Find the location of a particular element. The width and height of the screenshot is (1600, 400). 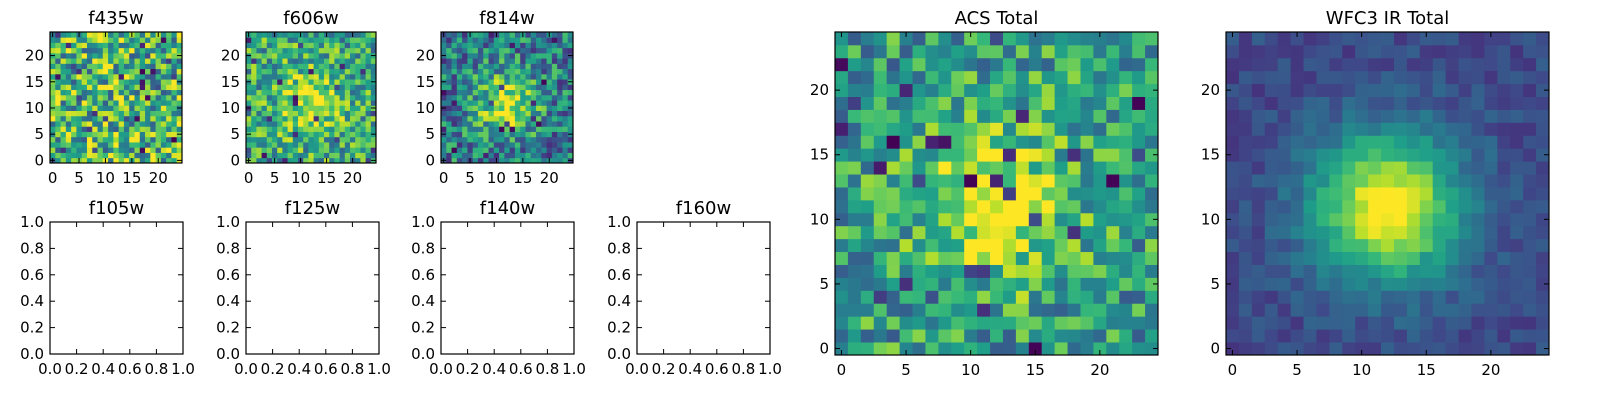

panel-title: f140w is located at coordinates (507, 208).